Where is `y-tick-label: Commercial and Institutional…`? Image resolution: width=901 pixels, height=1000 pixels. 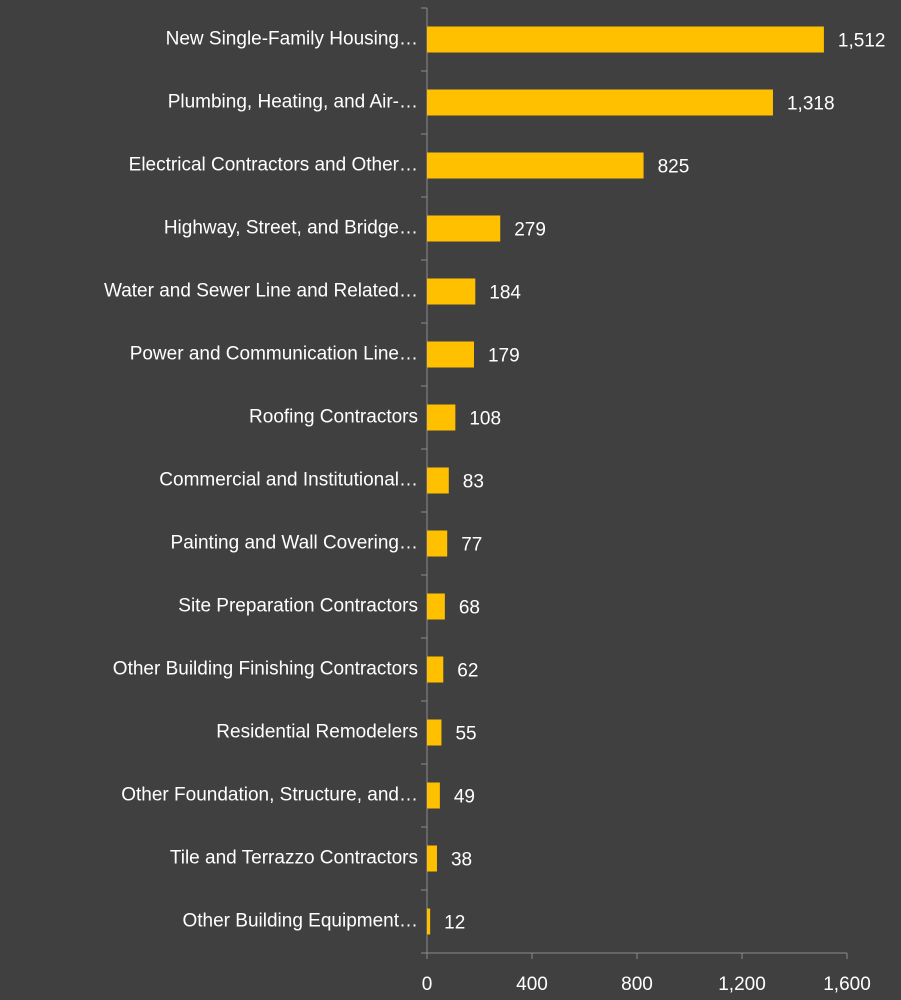 y-tick-label: Commercial and Institutional… is located at coordinates (288, 480).